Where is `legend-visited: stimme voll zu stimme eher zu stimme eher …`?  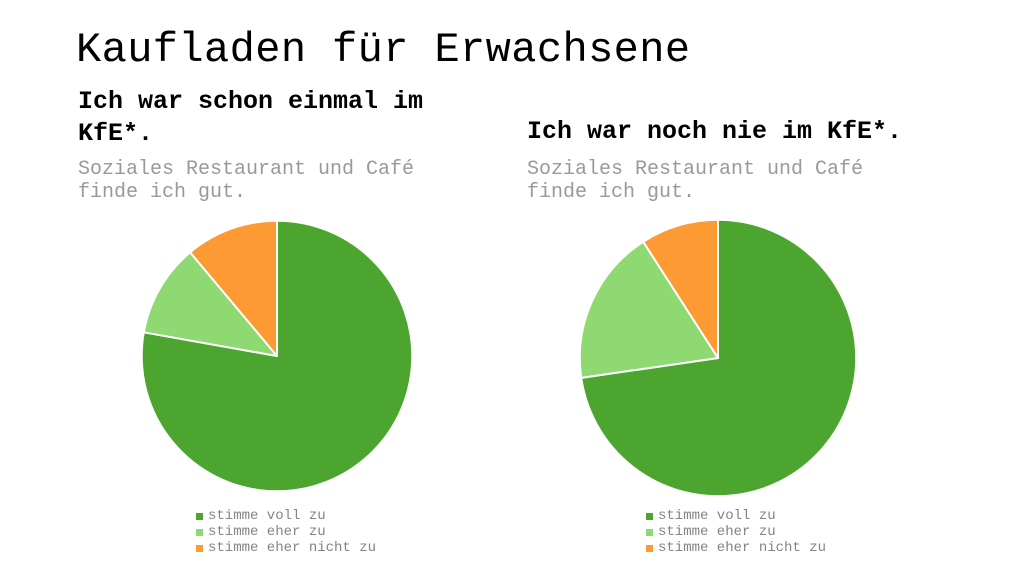 legend-visited: stimme voll zu stimme eher zu stimme eher … is located at coordinates (286, 532).